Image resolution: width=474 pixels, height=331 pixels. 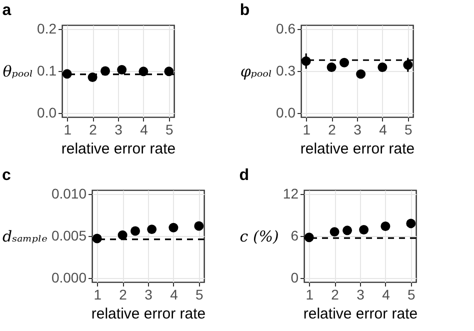 I want to click on y-tick-label: 0.6, so click(x=286, y=28).